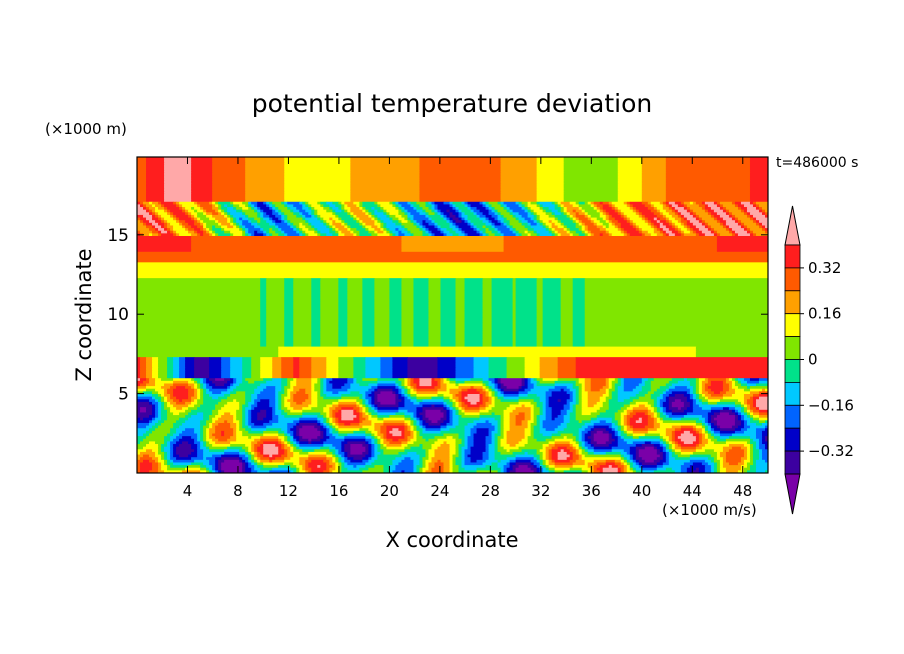 The height and width of the screenshot is (654, 904). Describe the element at coordinates (452, 103) in the screenshot. I see `chart-title: potential temperature deviation` at that location.